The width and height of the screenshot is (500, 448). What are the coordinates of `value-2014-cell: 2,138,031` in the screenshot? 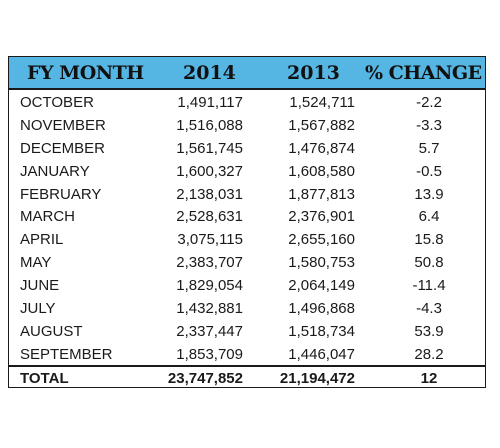 It's located at (209, 194).